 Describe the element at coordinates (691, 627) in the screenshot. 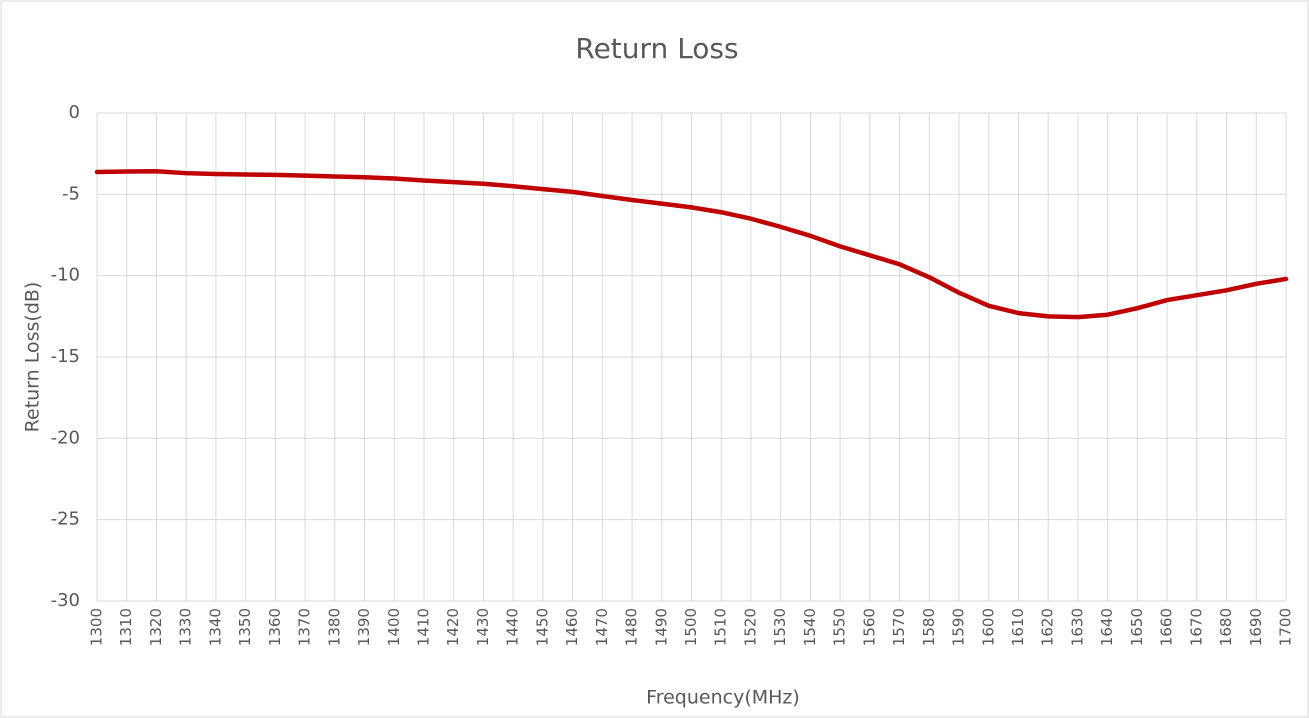

I see `x-tick-label: 1500` at that location.